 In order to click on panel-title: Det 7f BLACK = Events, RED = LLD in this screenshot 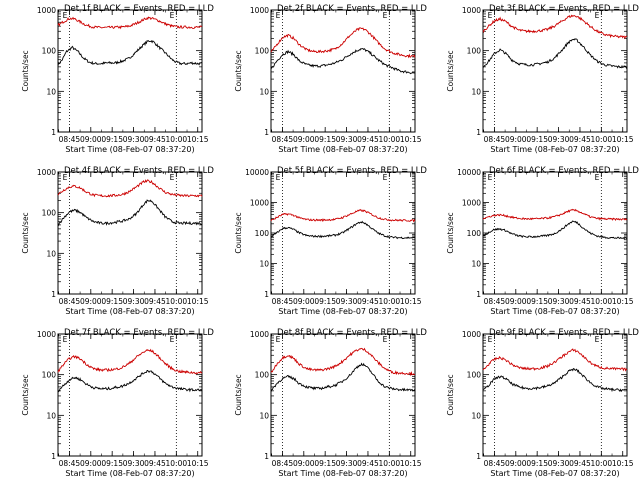, I will do `click(139, 333)`.